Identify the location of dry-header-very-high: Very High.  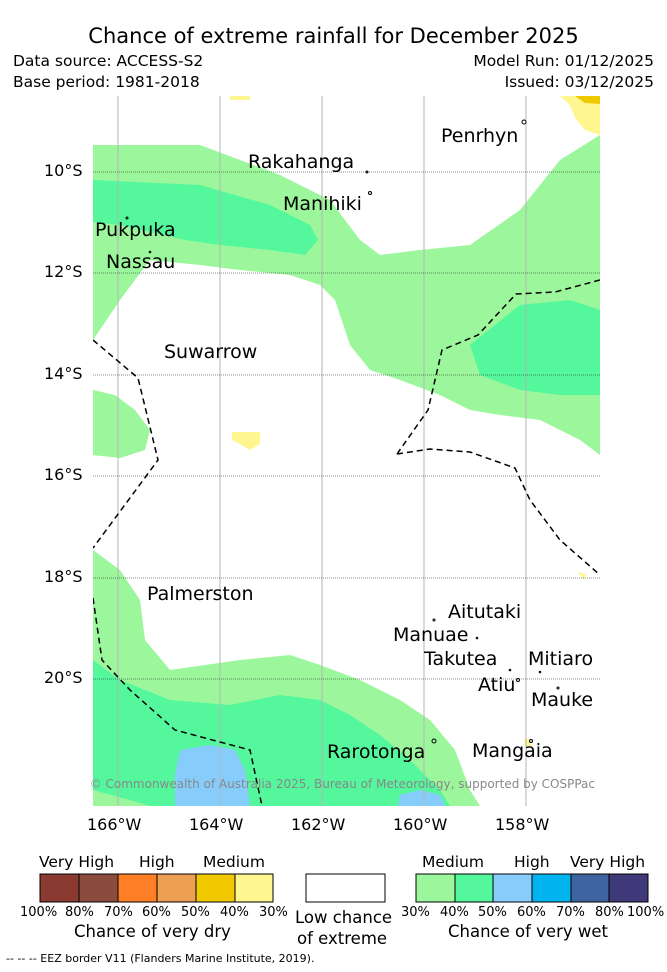
(77, 862).